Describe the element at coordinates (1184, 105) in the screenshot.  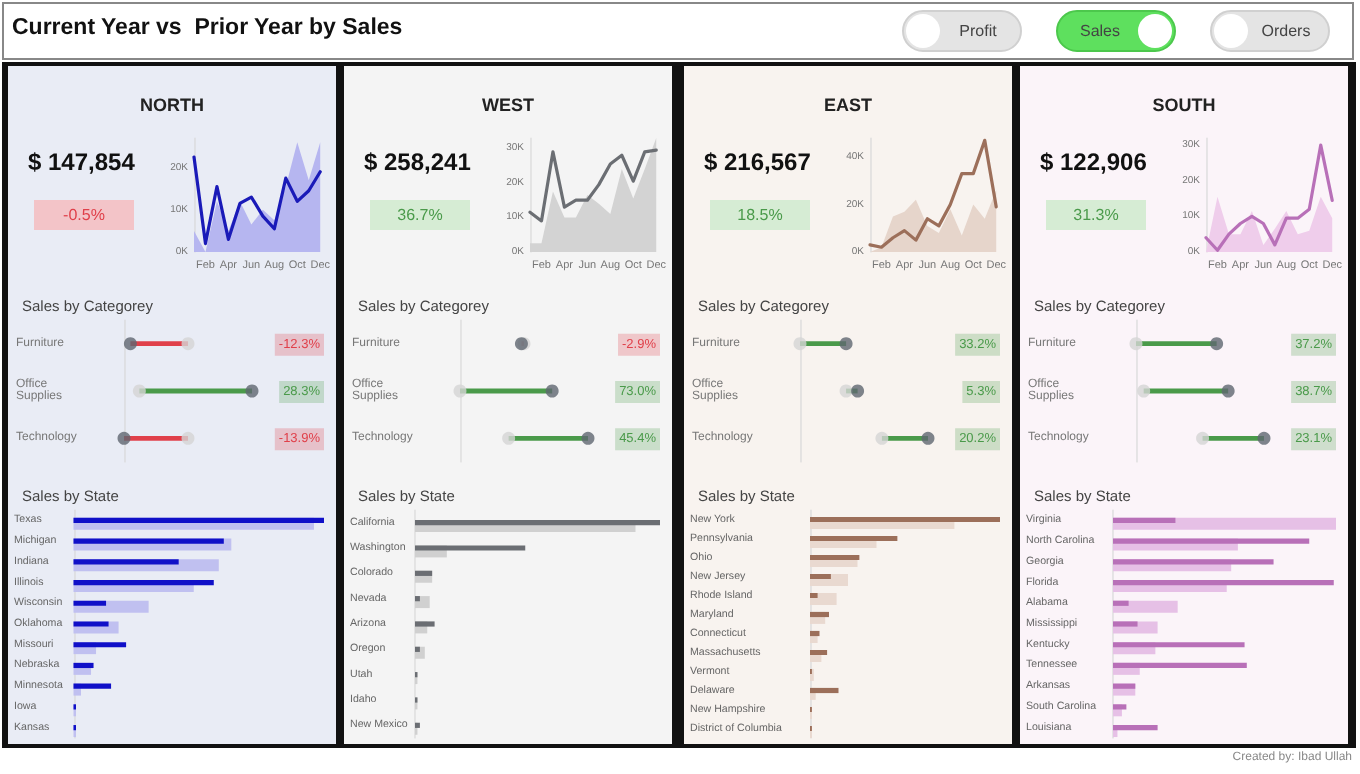
I see `chart-title: SOUTH` at that location.